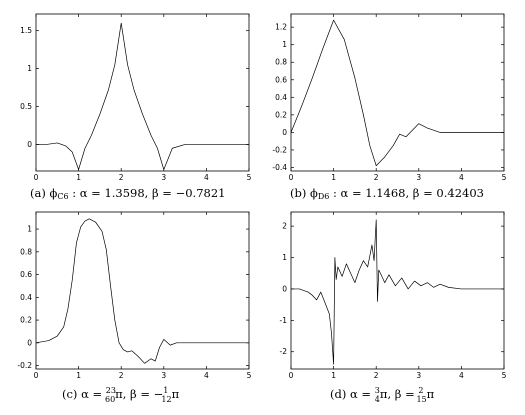 The image size is (525, 415). Describe the element at coordinates (279, 167) in the screenshot. I see `panel-b-ytick-label: -0.4` at that location.